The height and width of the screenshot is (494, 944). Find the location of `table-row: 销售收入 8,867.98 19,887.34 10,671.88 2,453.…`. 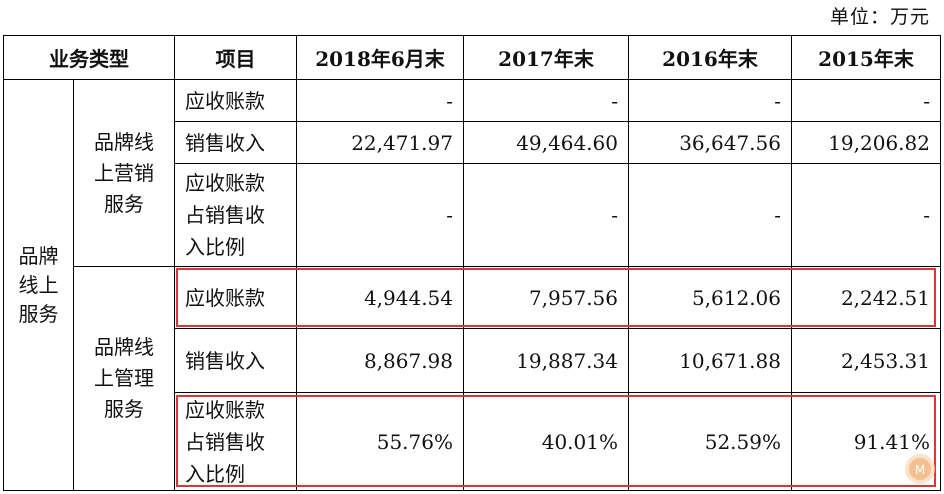

table-row: 销售收入 8,867.98 19,887.34 10,671.88 2,453.… is located at coordinates (472, 360).